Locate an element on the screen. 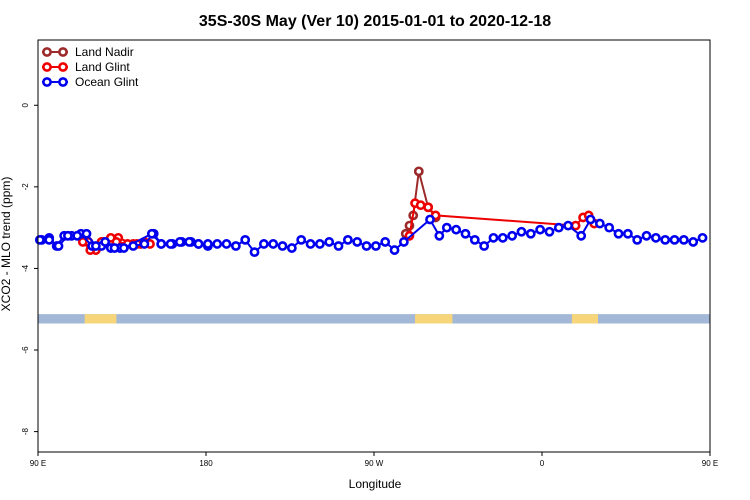 The height and width of the screenshot is (500, 750). y-axis: 0 -2 -4 -6 -8 is located at coordinates (29, 268).